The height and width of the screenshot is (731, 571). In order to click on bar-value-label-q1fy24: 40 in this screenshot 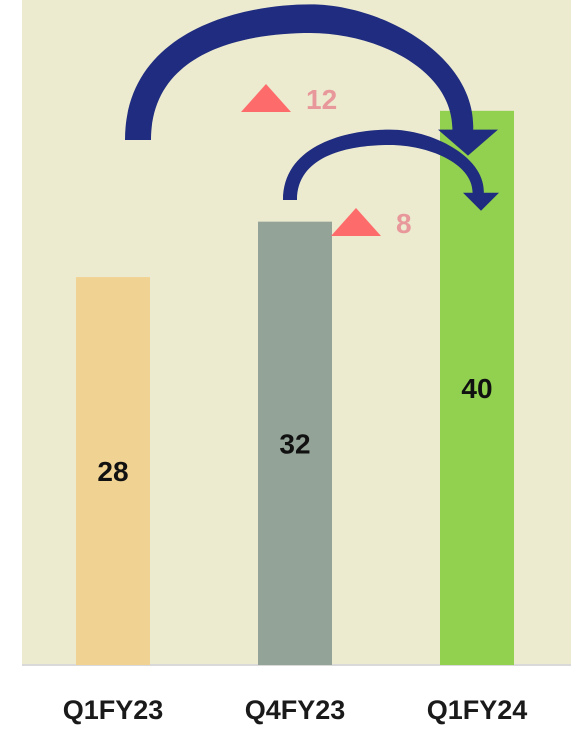, I will do `click(476, 388)`.